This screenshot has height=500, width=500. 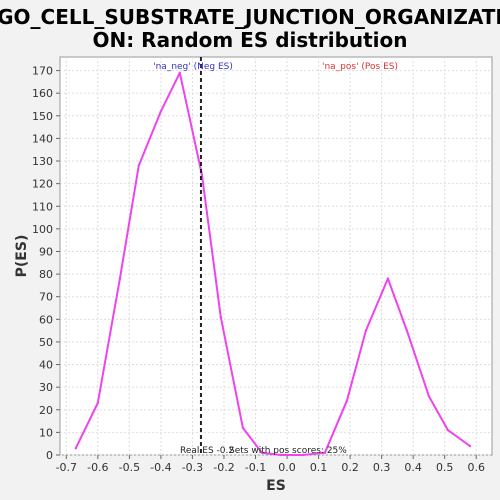 What do you see at coordinates (46, 365) in the screenshot?
I see `y-tick-label: 40` at bounding box center [46, 365].